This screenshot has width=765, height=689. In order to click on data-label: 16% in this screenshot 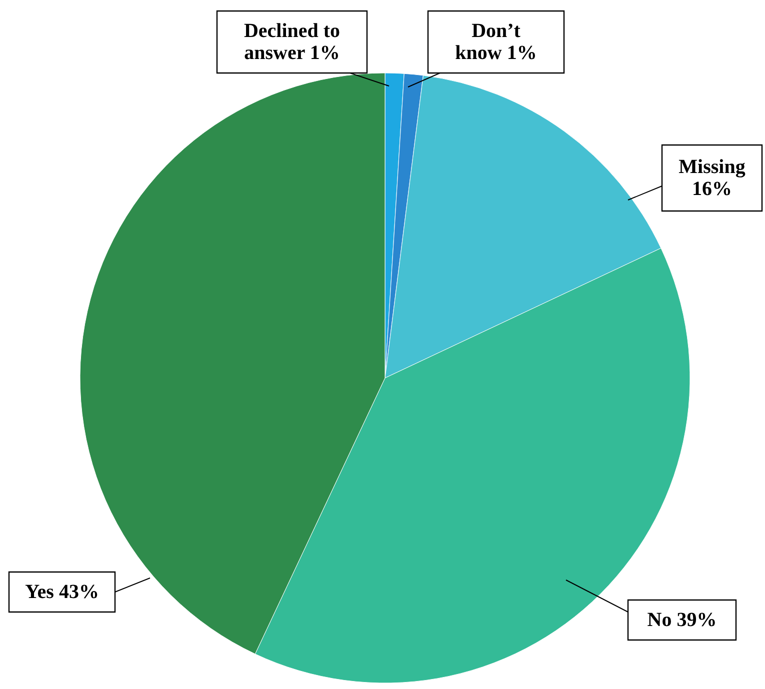, I will do `click(712, 189)`.